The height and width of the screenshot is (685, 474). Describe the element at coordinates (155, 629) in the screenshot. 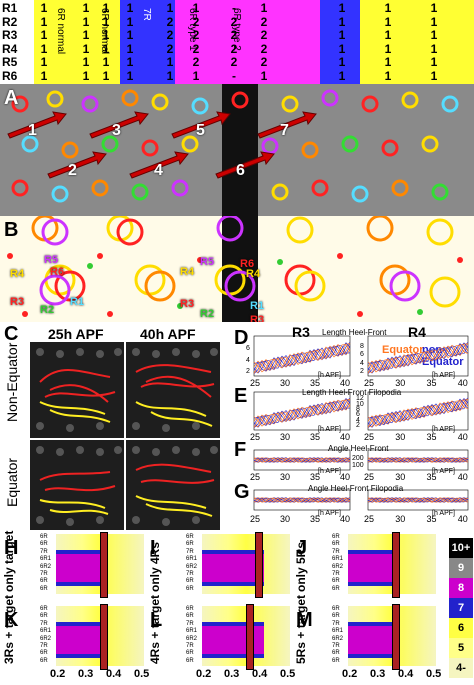

I see `heatmap-side-label: 4Rs + target` at that location.